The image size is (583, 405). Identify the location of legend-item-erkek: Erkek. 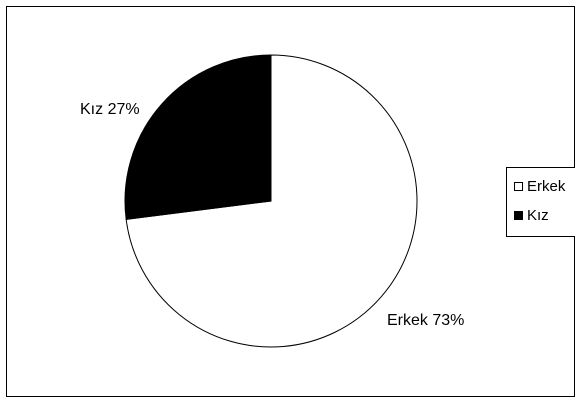
(539, 186).